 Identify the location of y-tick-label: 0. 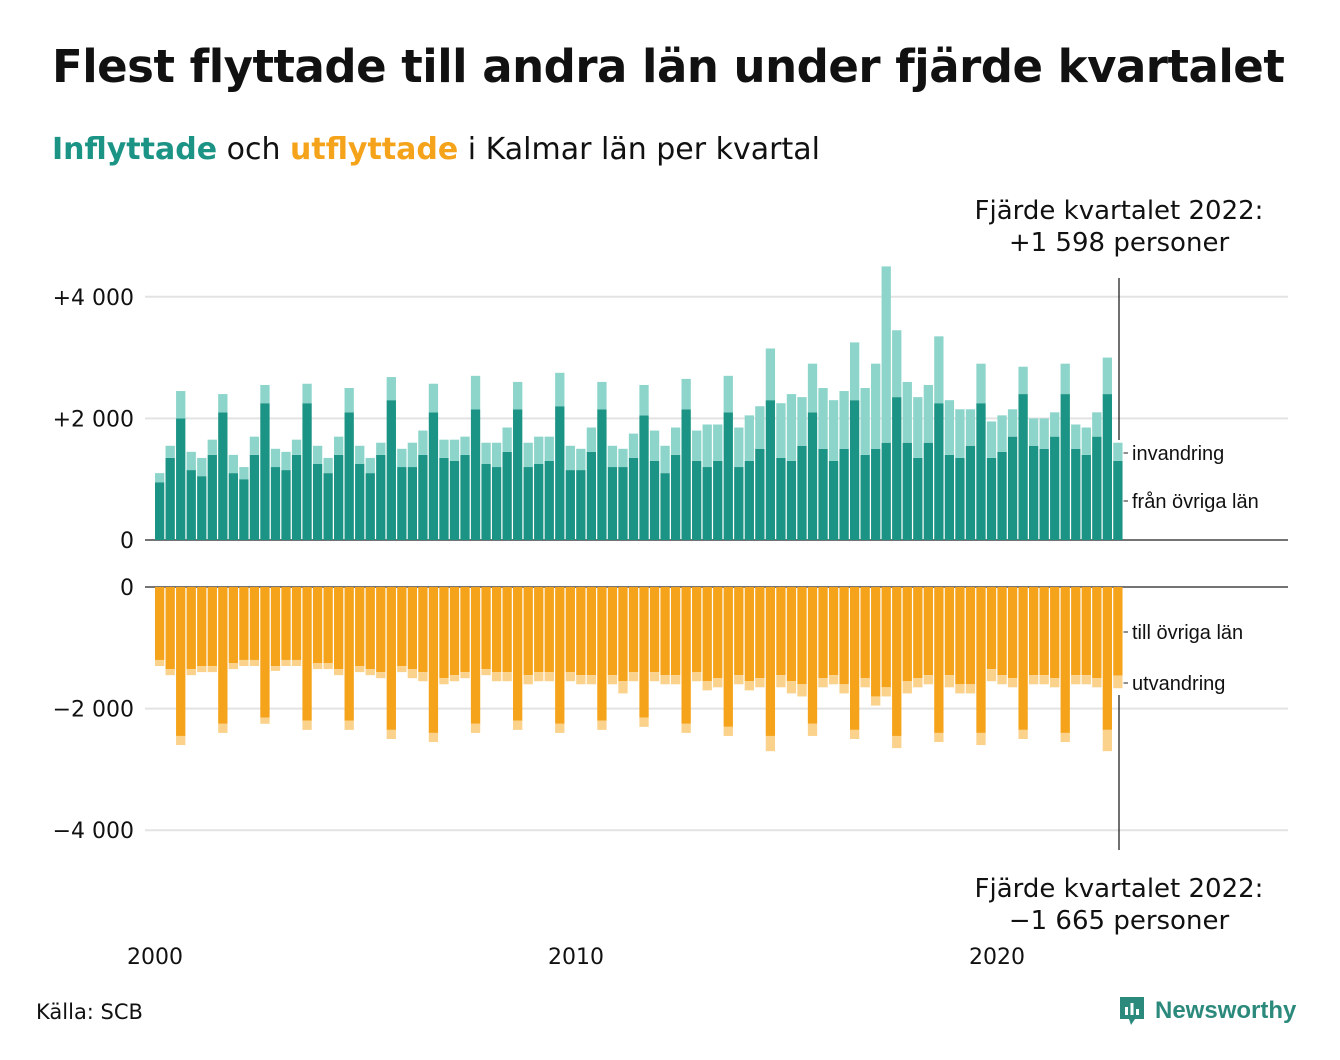
(127, 541).